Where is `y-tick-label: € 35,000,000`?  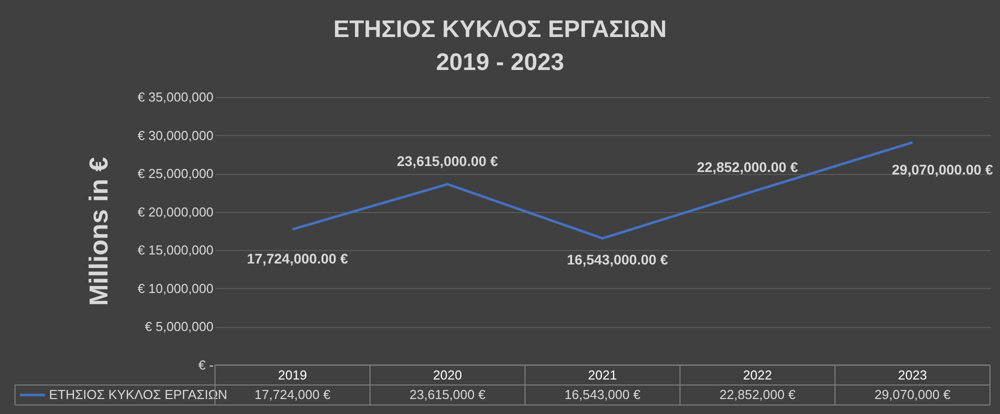
y-tick-label: € 35,000,000 is located at coordinates (176, 97).